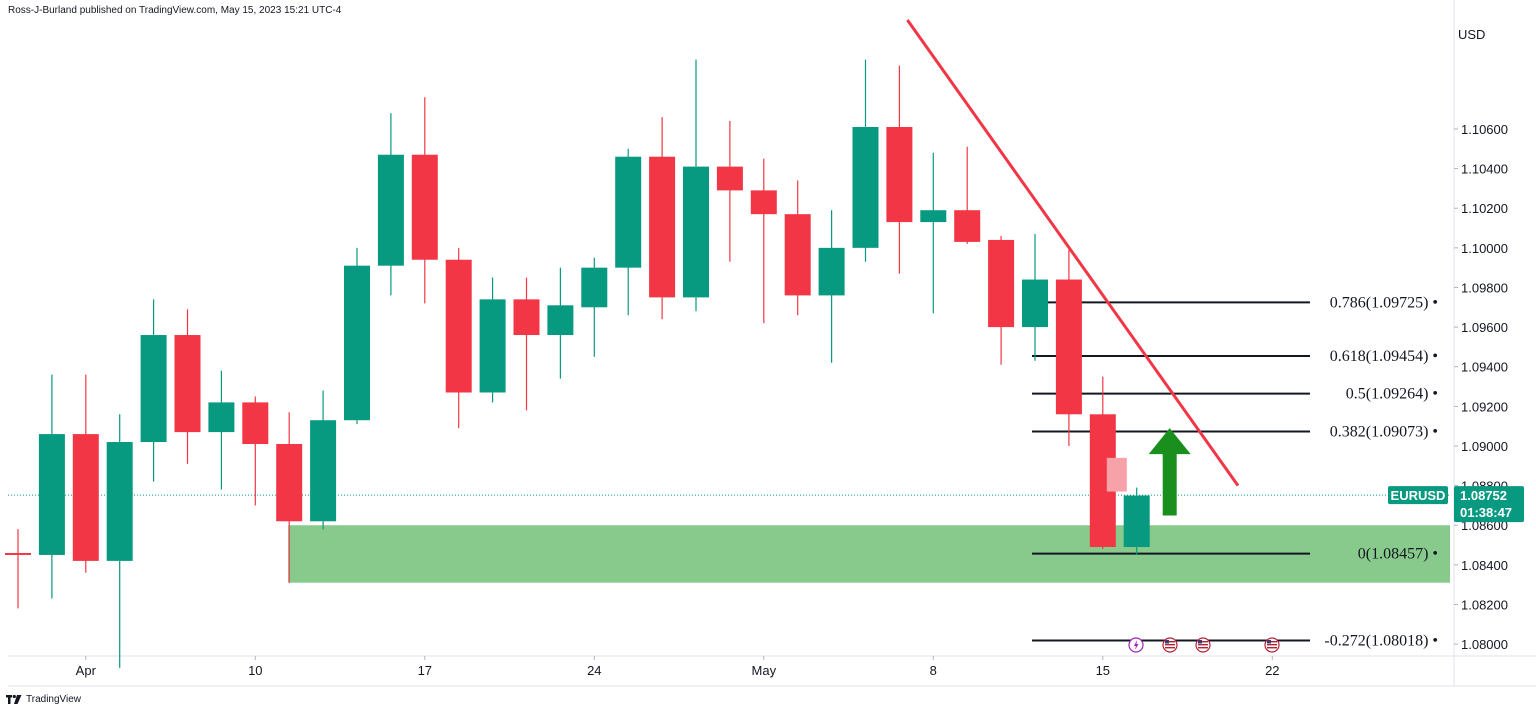 The image size is (1536, 714). Describe the element at coordinates (86, 670) in the screenshot. I see `x-tick-label: Apr` at that location.